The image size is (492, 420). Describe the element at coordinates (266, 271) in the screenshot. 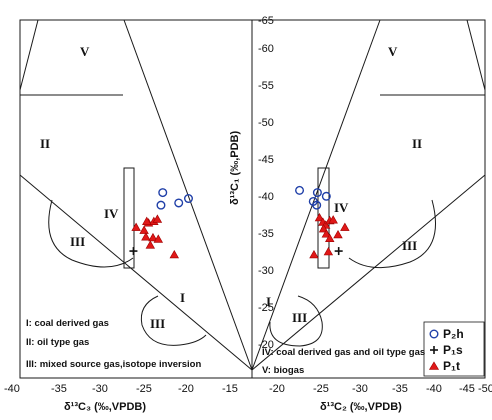

I see `y-tick-label: -30` at that location.